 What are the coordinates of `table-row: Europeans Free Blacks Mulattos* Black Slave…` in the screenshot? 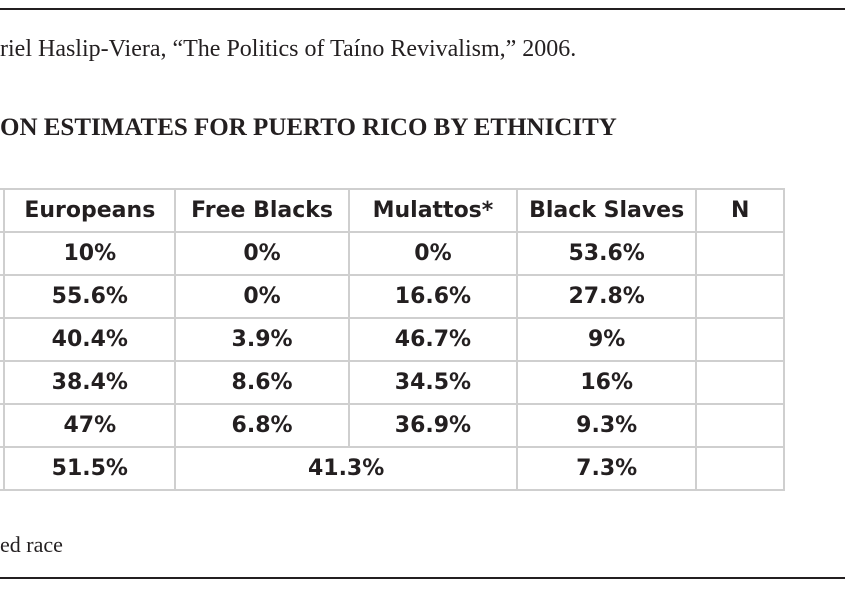 It's located at (392, 210).